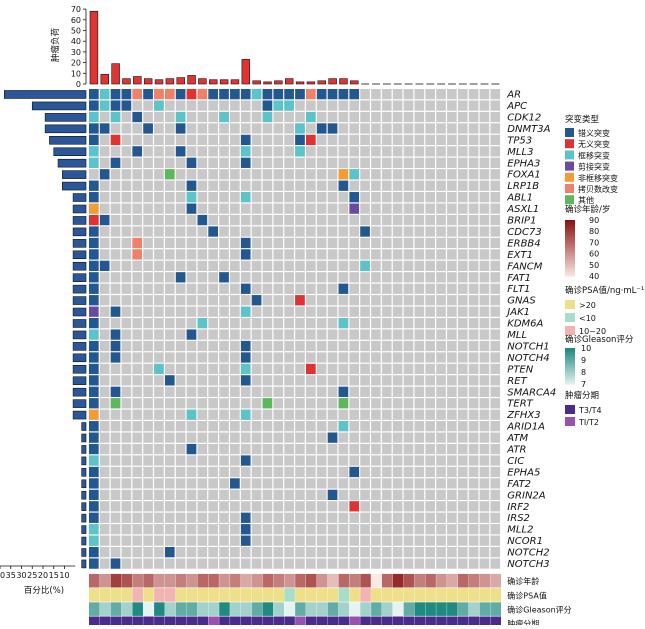 This screenshot has width=645, height=629. Describe the element at coordinates (594, 133) in the screenshot. I see `mutation-legend-label: 错义突变` at that location.